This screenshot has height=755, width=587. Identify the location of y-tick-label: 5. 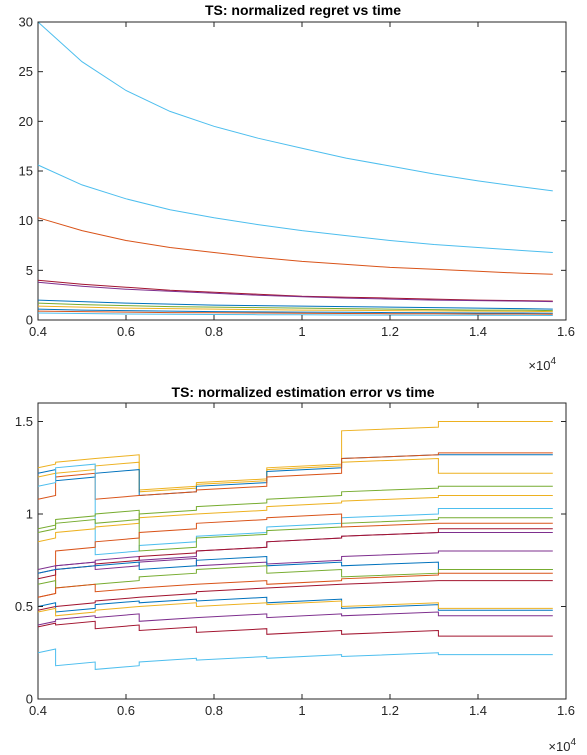
(29, 270).